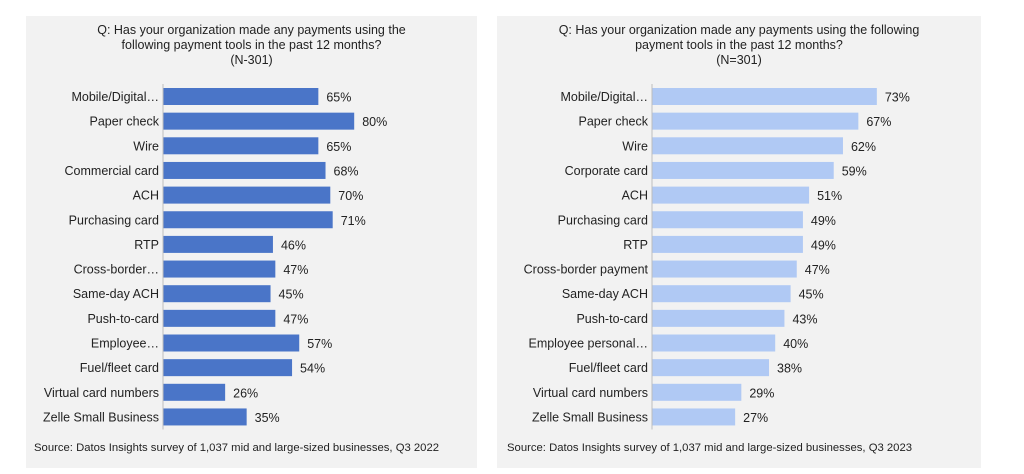 Image resolution: width=1024 pixels, height=474 pixels. I want to click on data-label: 29%, so click(761, 393).